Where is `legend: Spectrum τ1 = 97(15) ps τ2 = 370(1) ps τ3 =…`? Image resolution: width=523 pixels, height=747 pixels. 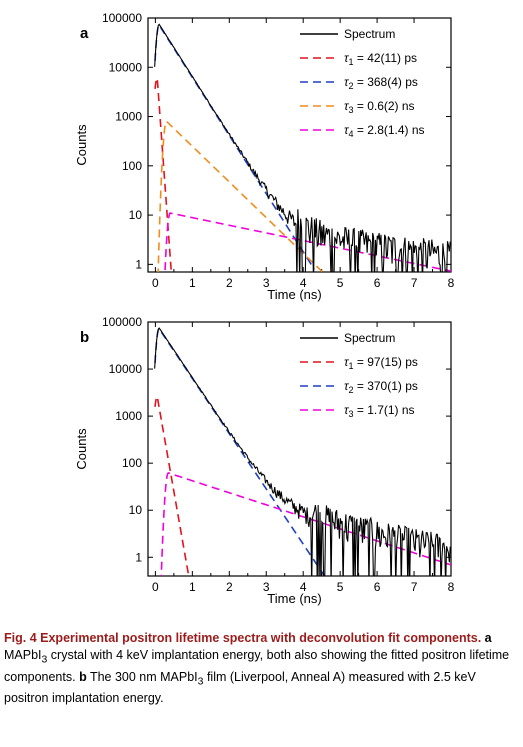 legend: Spectrum τ1 = 97(15) ps τ2 = 370(1) ps τ3 =… is located at coordinates (359, 375).